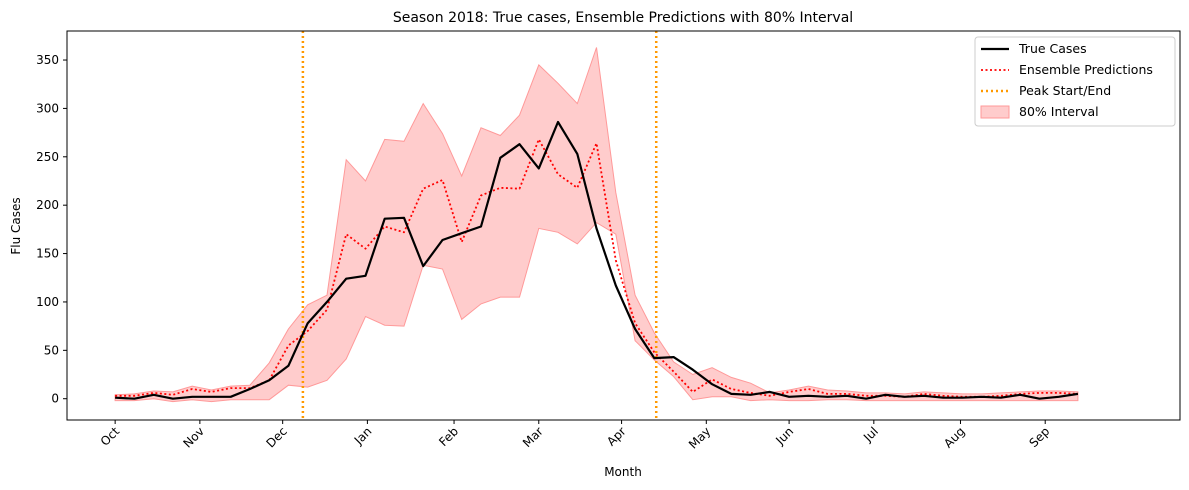  What do you see at coordinates (699, 437) in the screenshot?
I see `x-tick-label: May` at bounding box center [699, 437].